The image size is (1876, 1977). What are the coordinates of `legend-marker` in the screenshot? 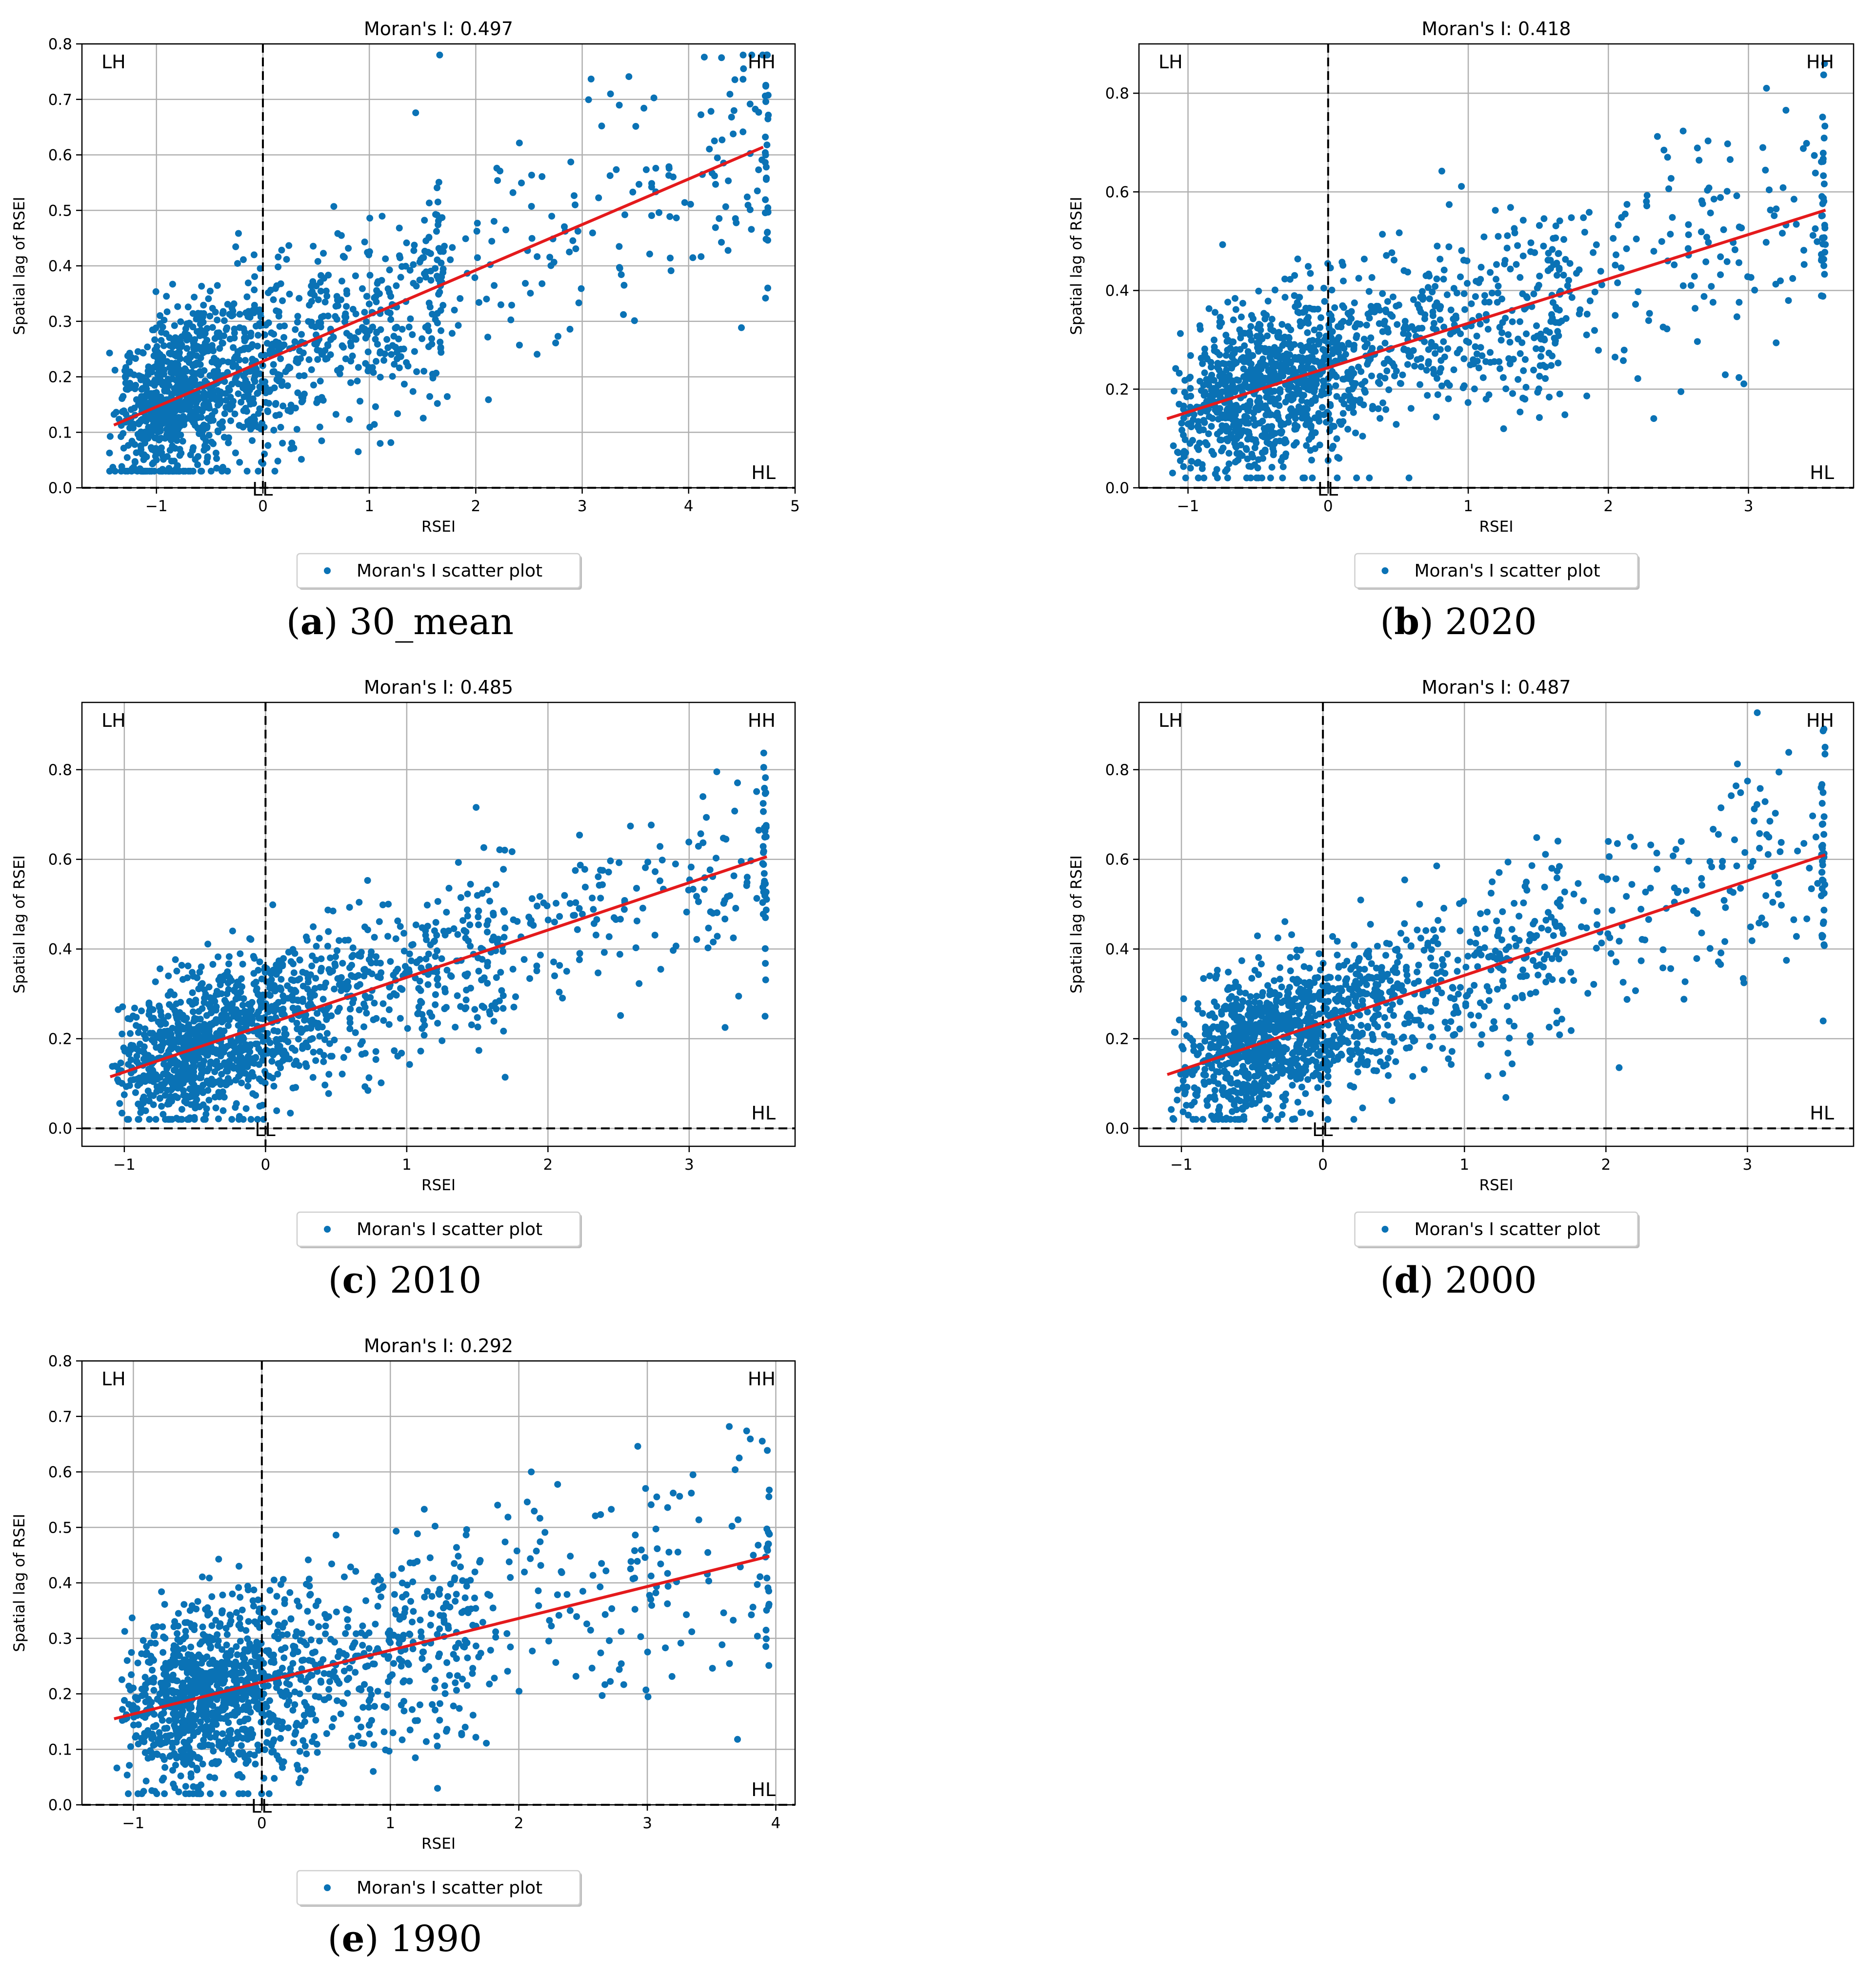 It's located at (1385, 571).